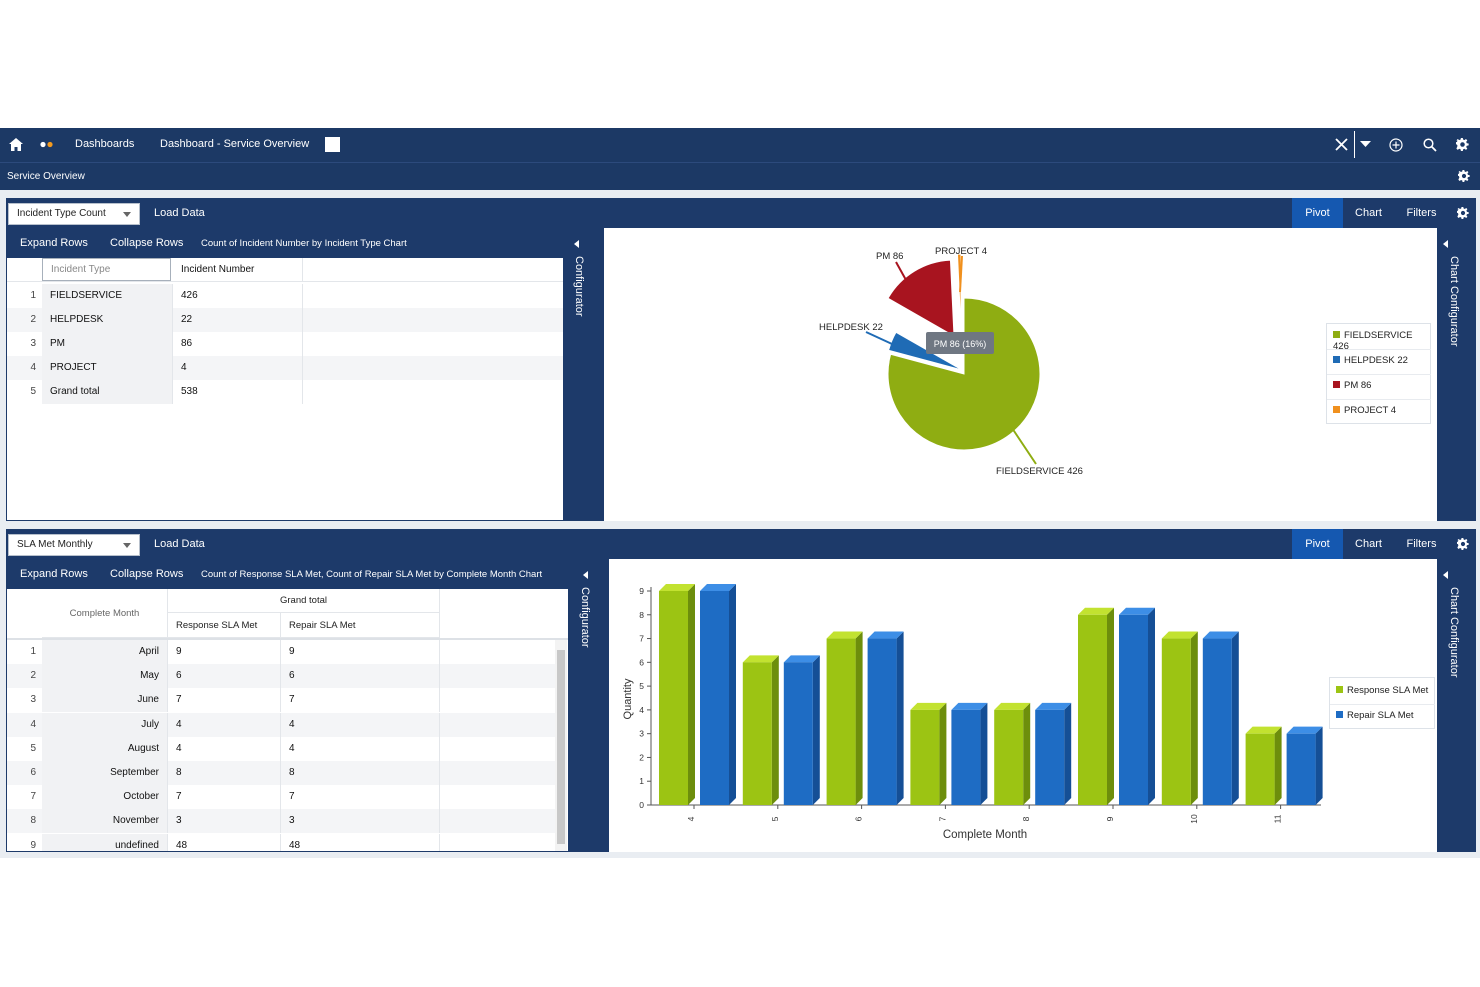  What do you see at coordinates (641, 591) in the screenshot?
I see `y-tick-label: 9` at bounding box center [641, 591].